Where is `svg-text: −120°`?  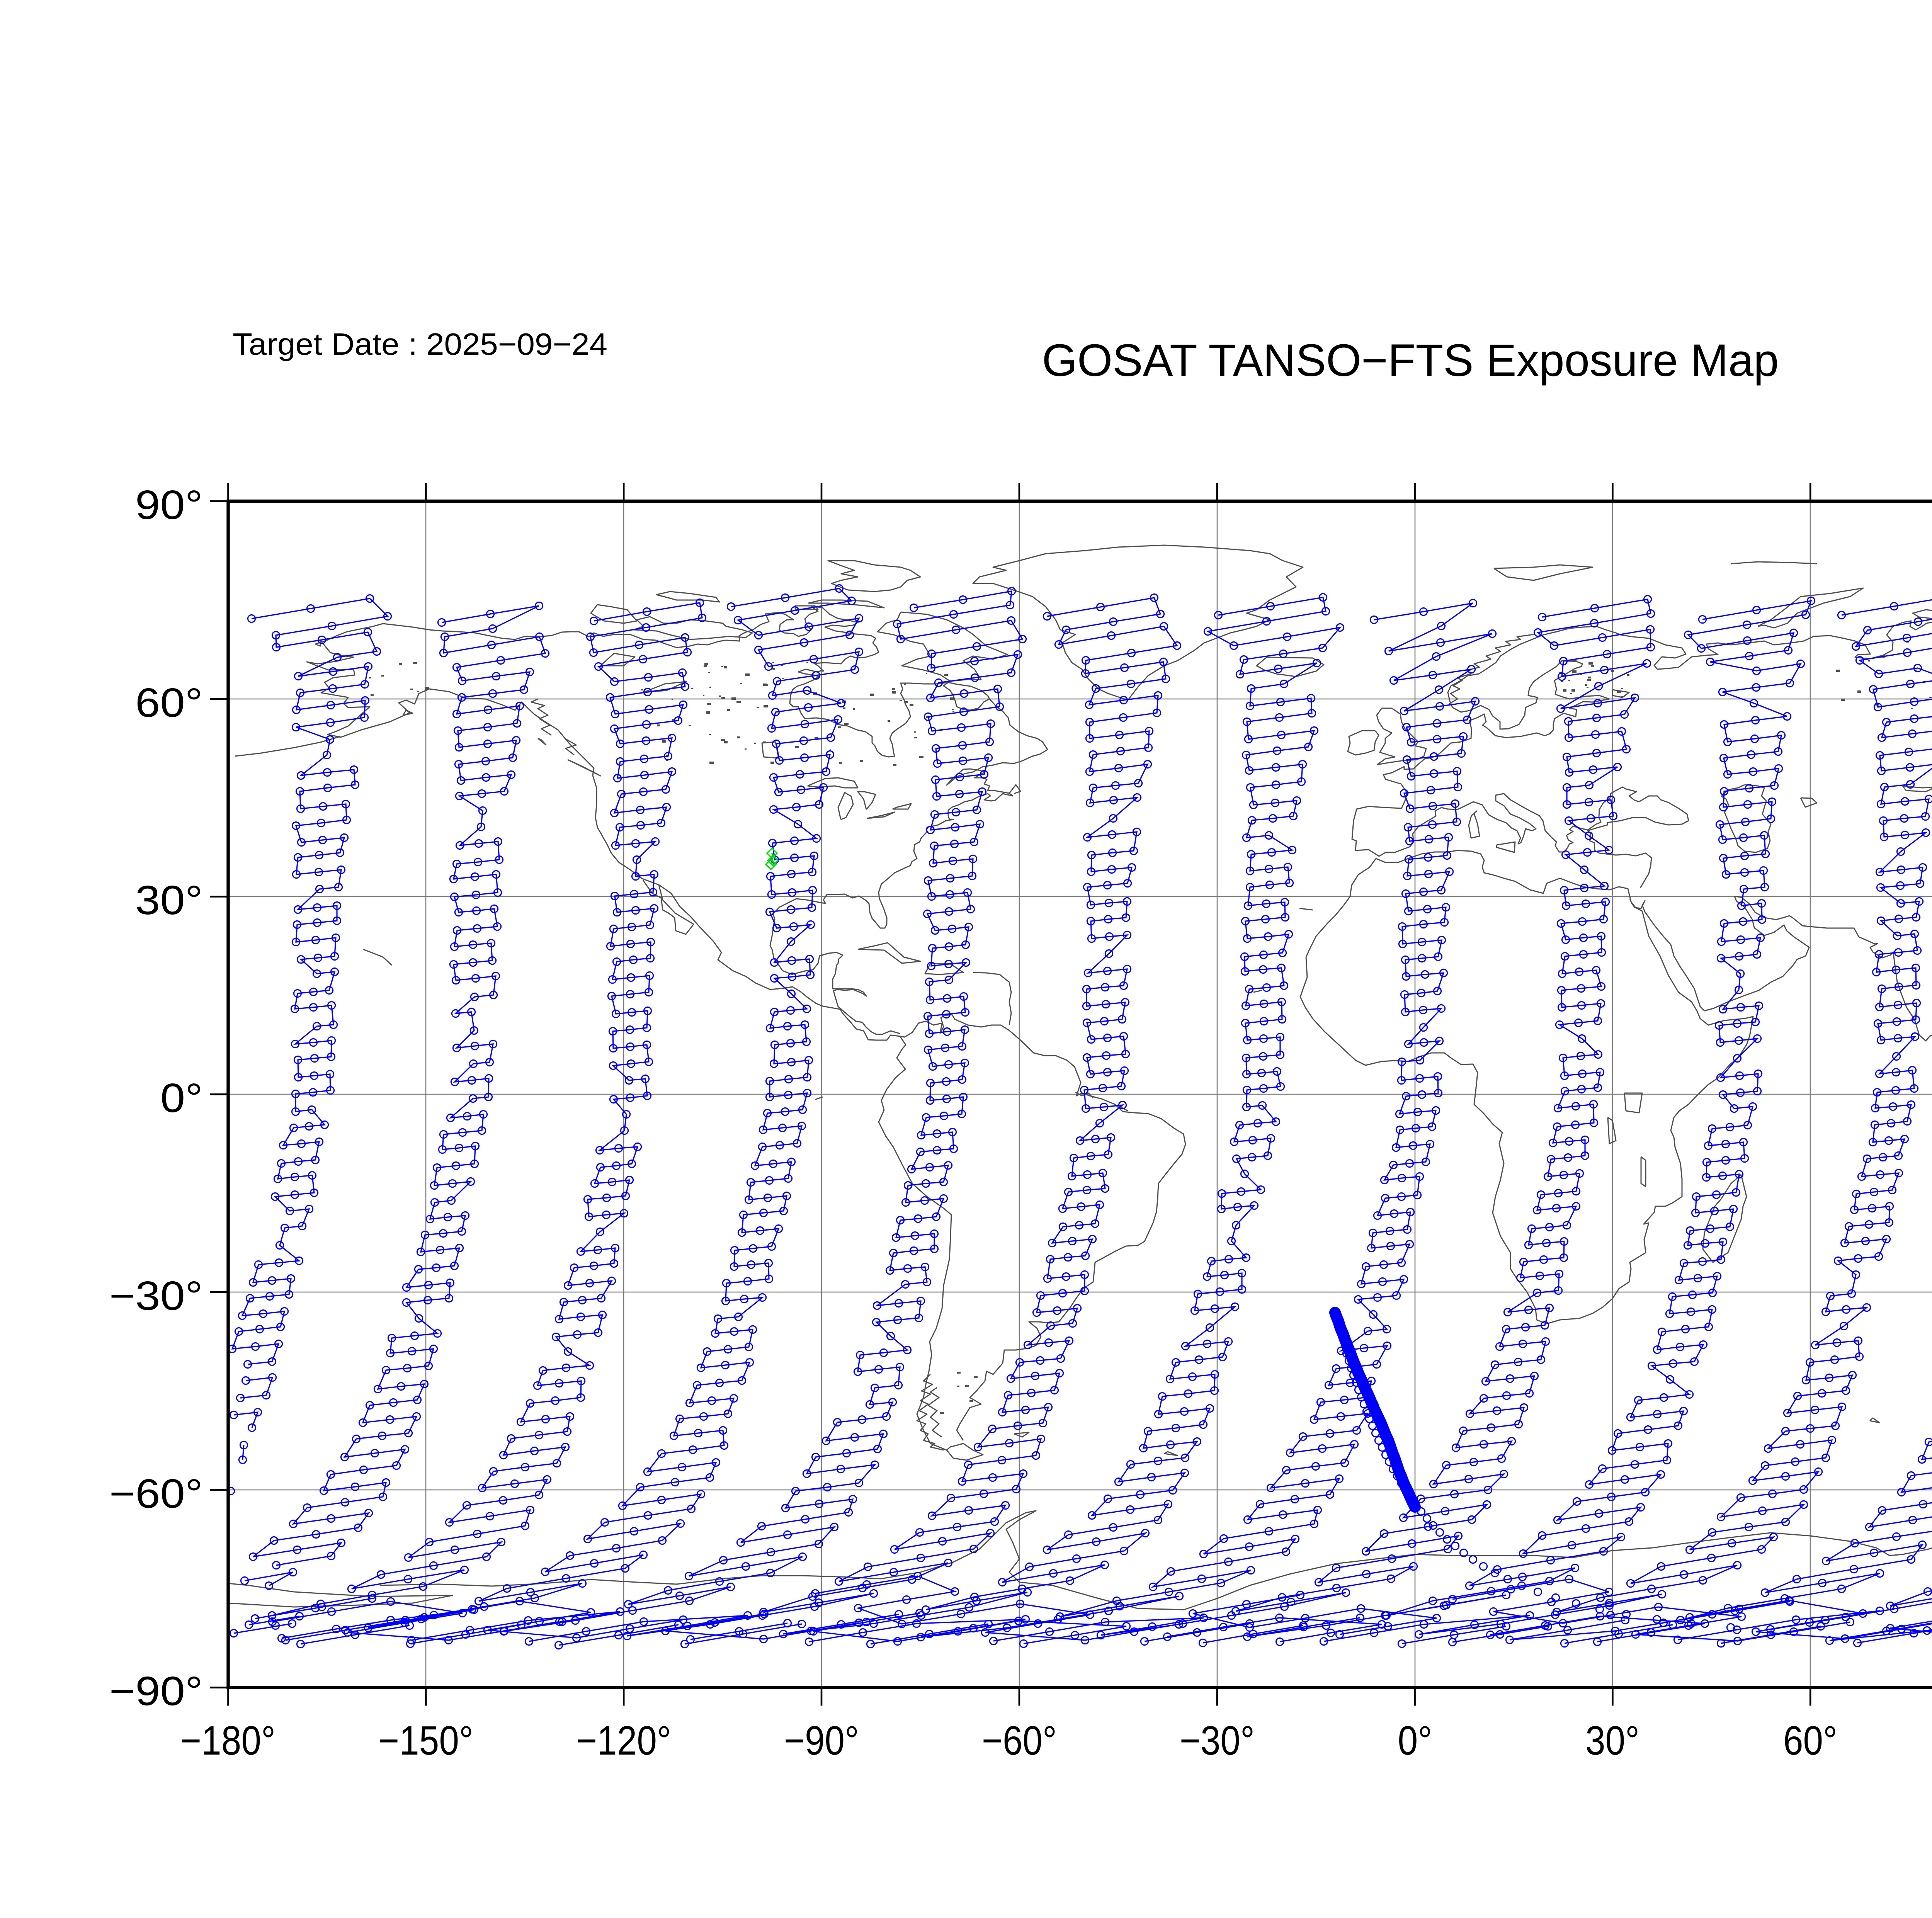
svg-text: −120° is located at coordinates (624, 1741).